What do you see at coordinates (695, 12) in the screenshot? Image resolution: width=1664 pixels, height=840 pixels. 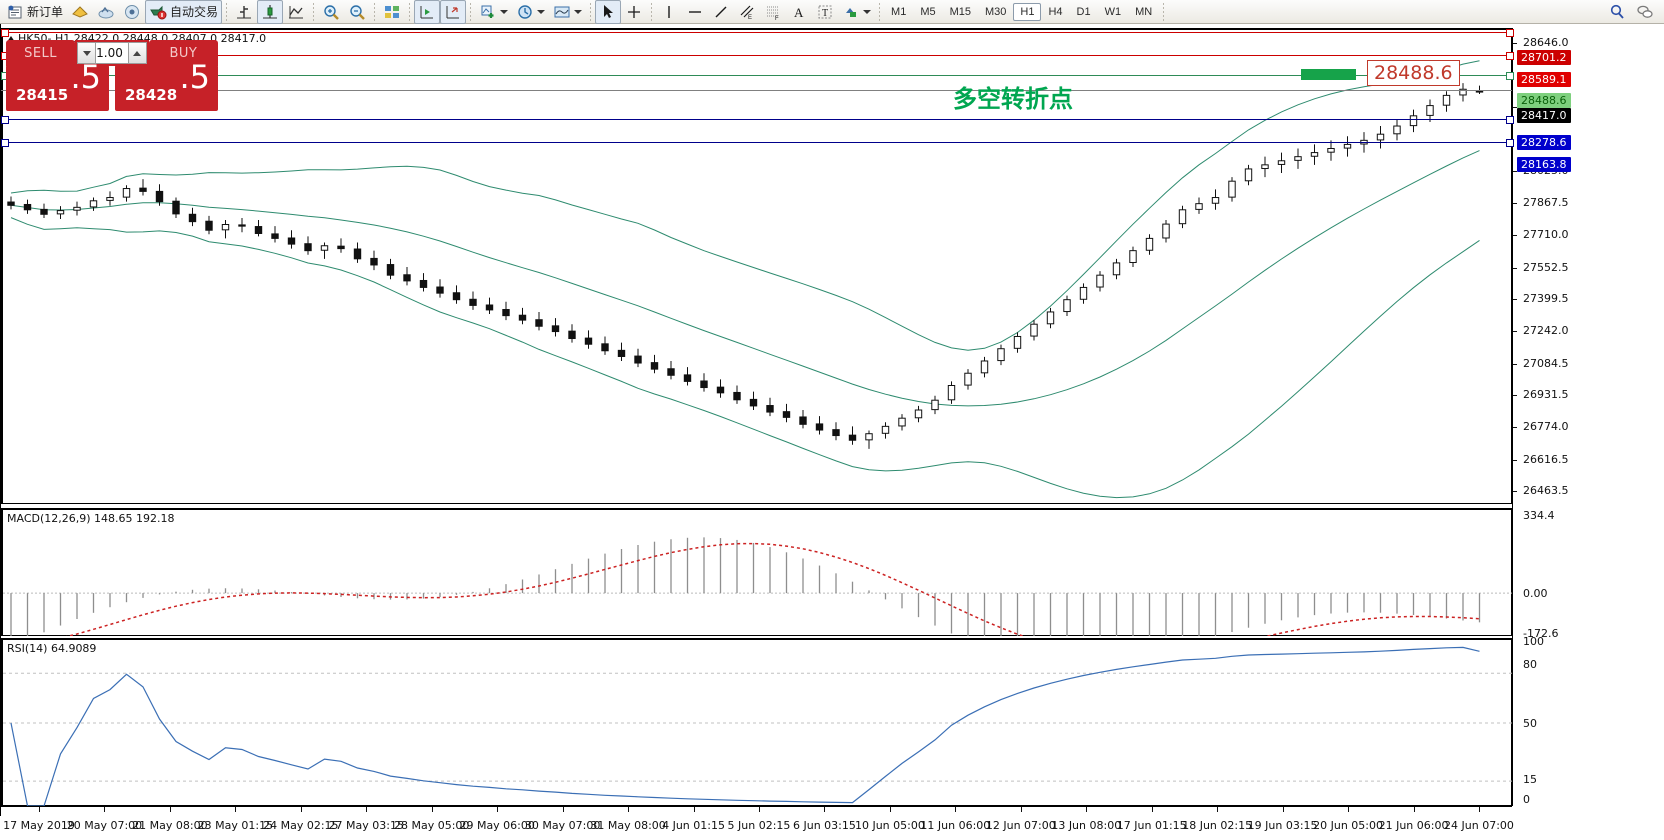 I see `horizontal-line-button` at bounding box center [695, 12].